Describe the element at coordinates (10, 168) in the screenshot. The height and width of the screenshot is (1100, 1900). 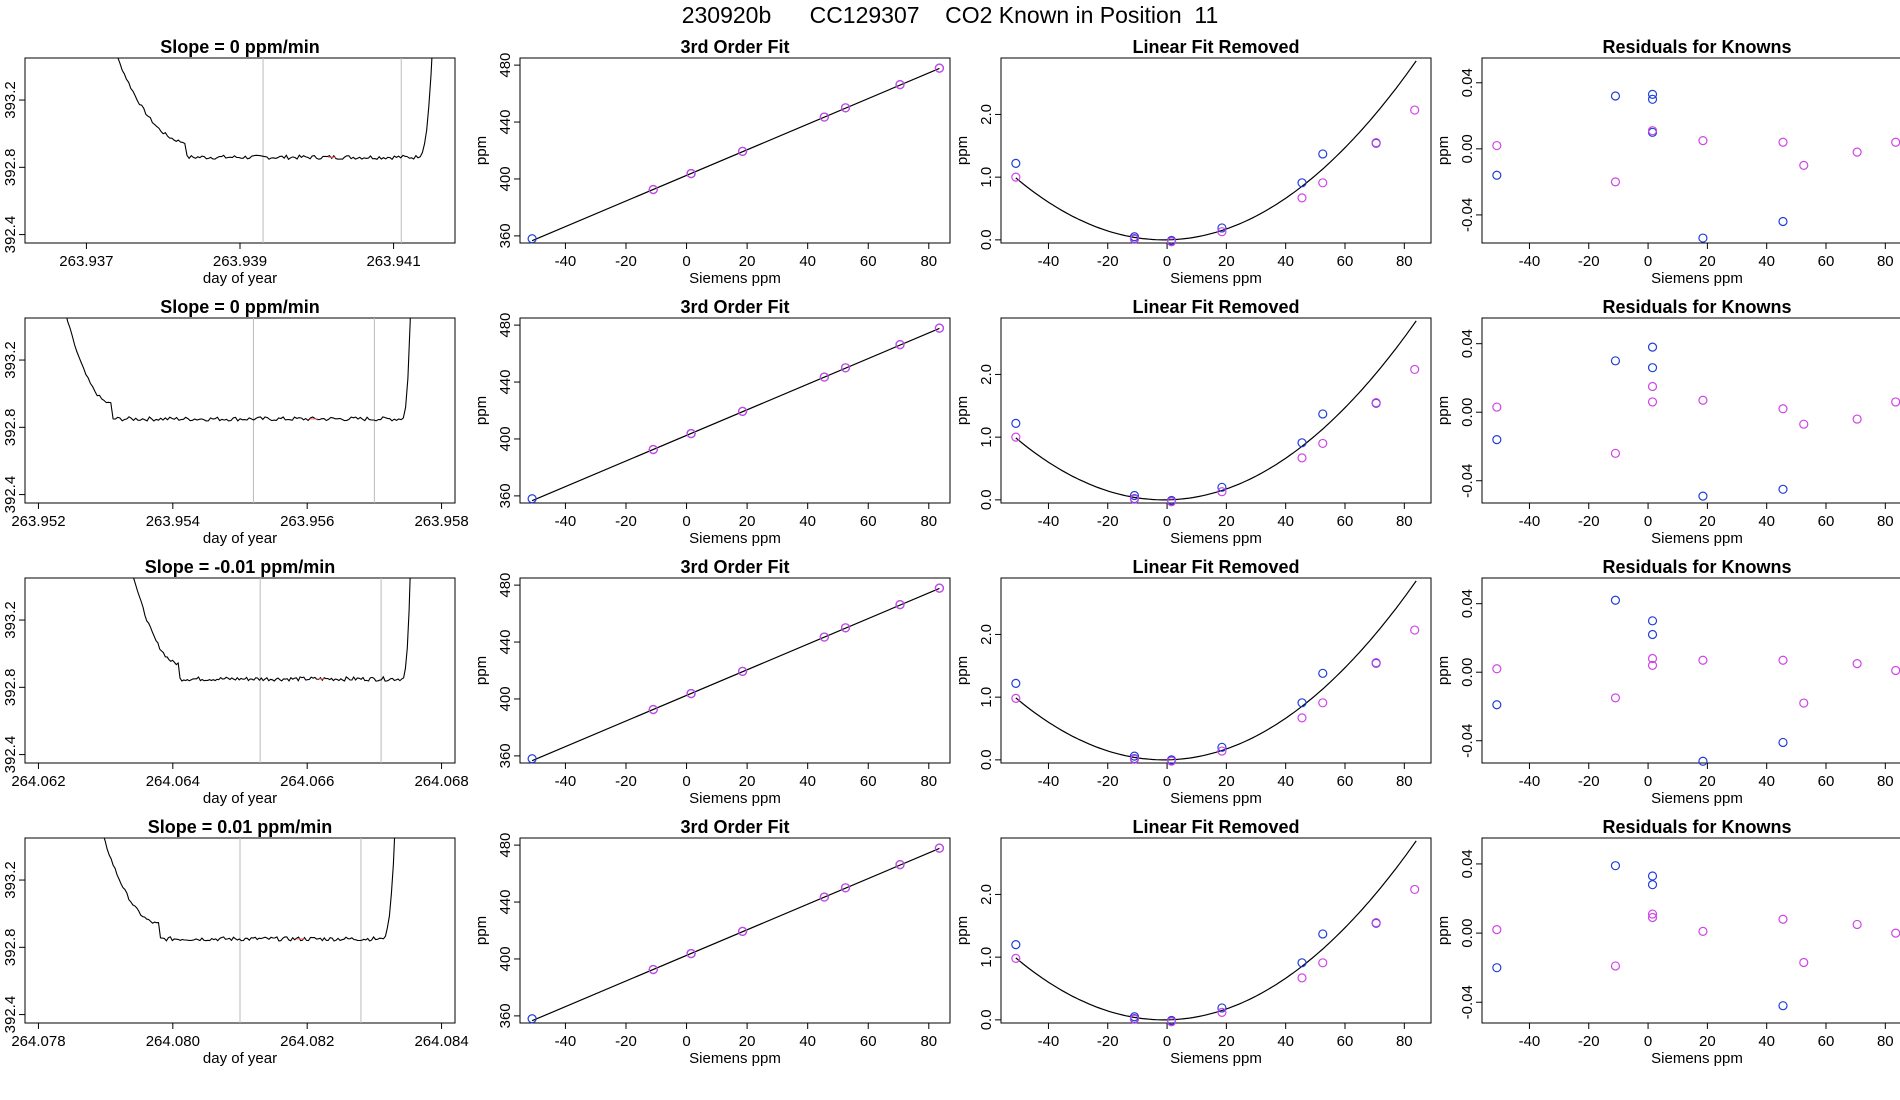
I see `y-tick-label: 392.8` at that location.